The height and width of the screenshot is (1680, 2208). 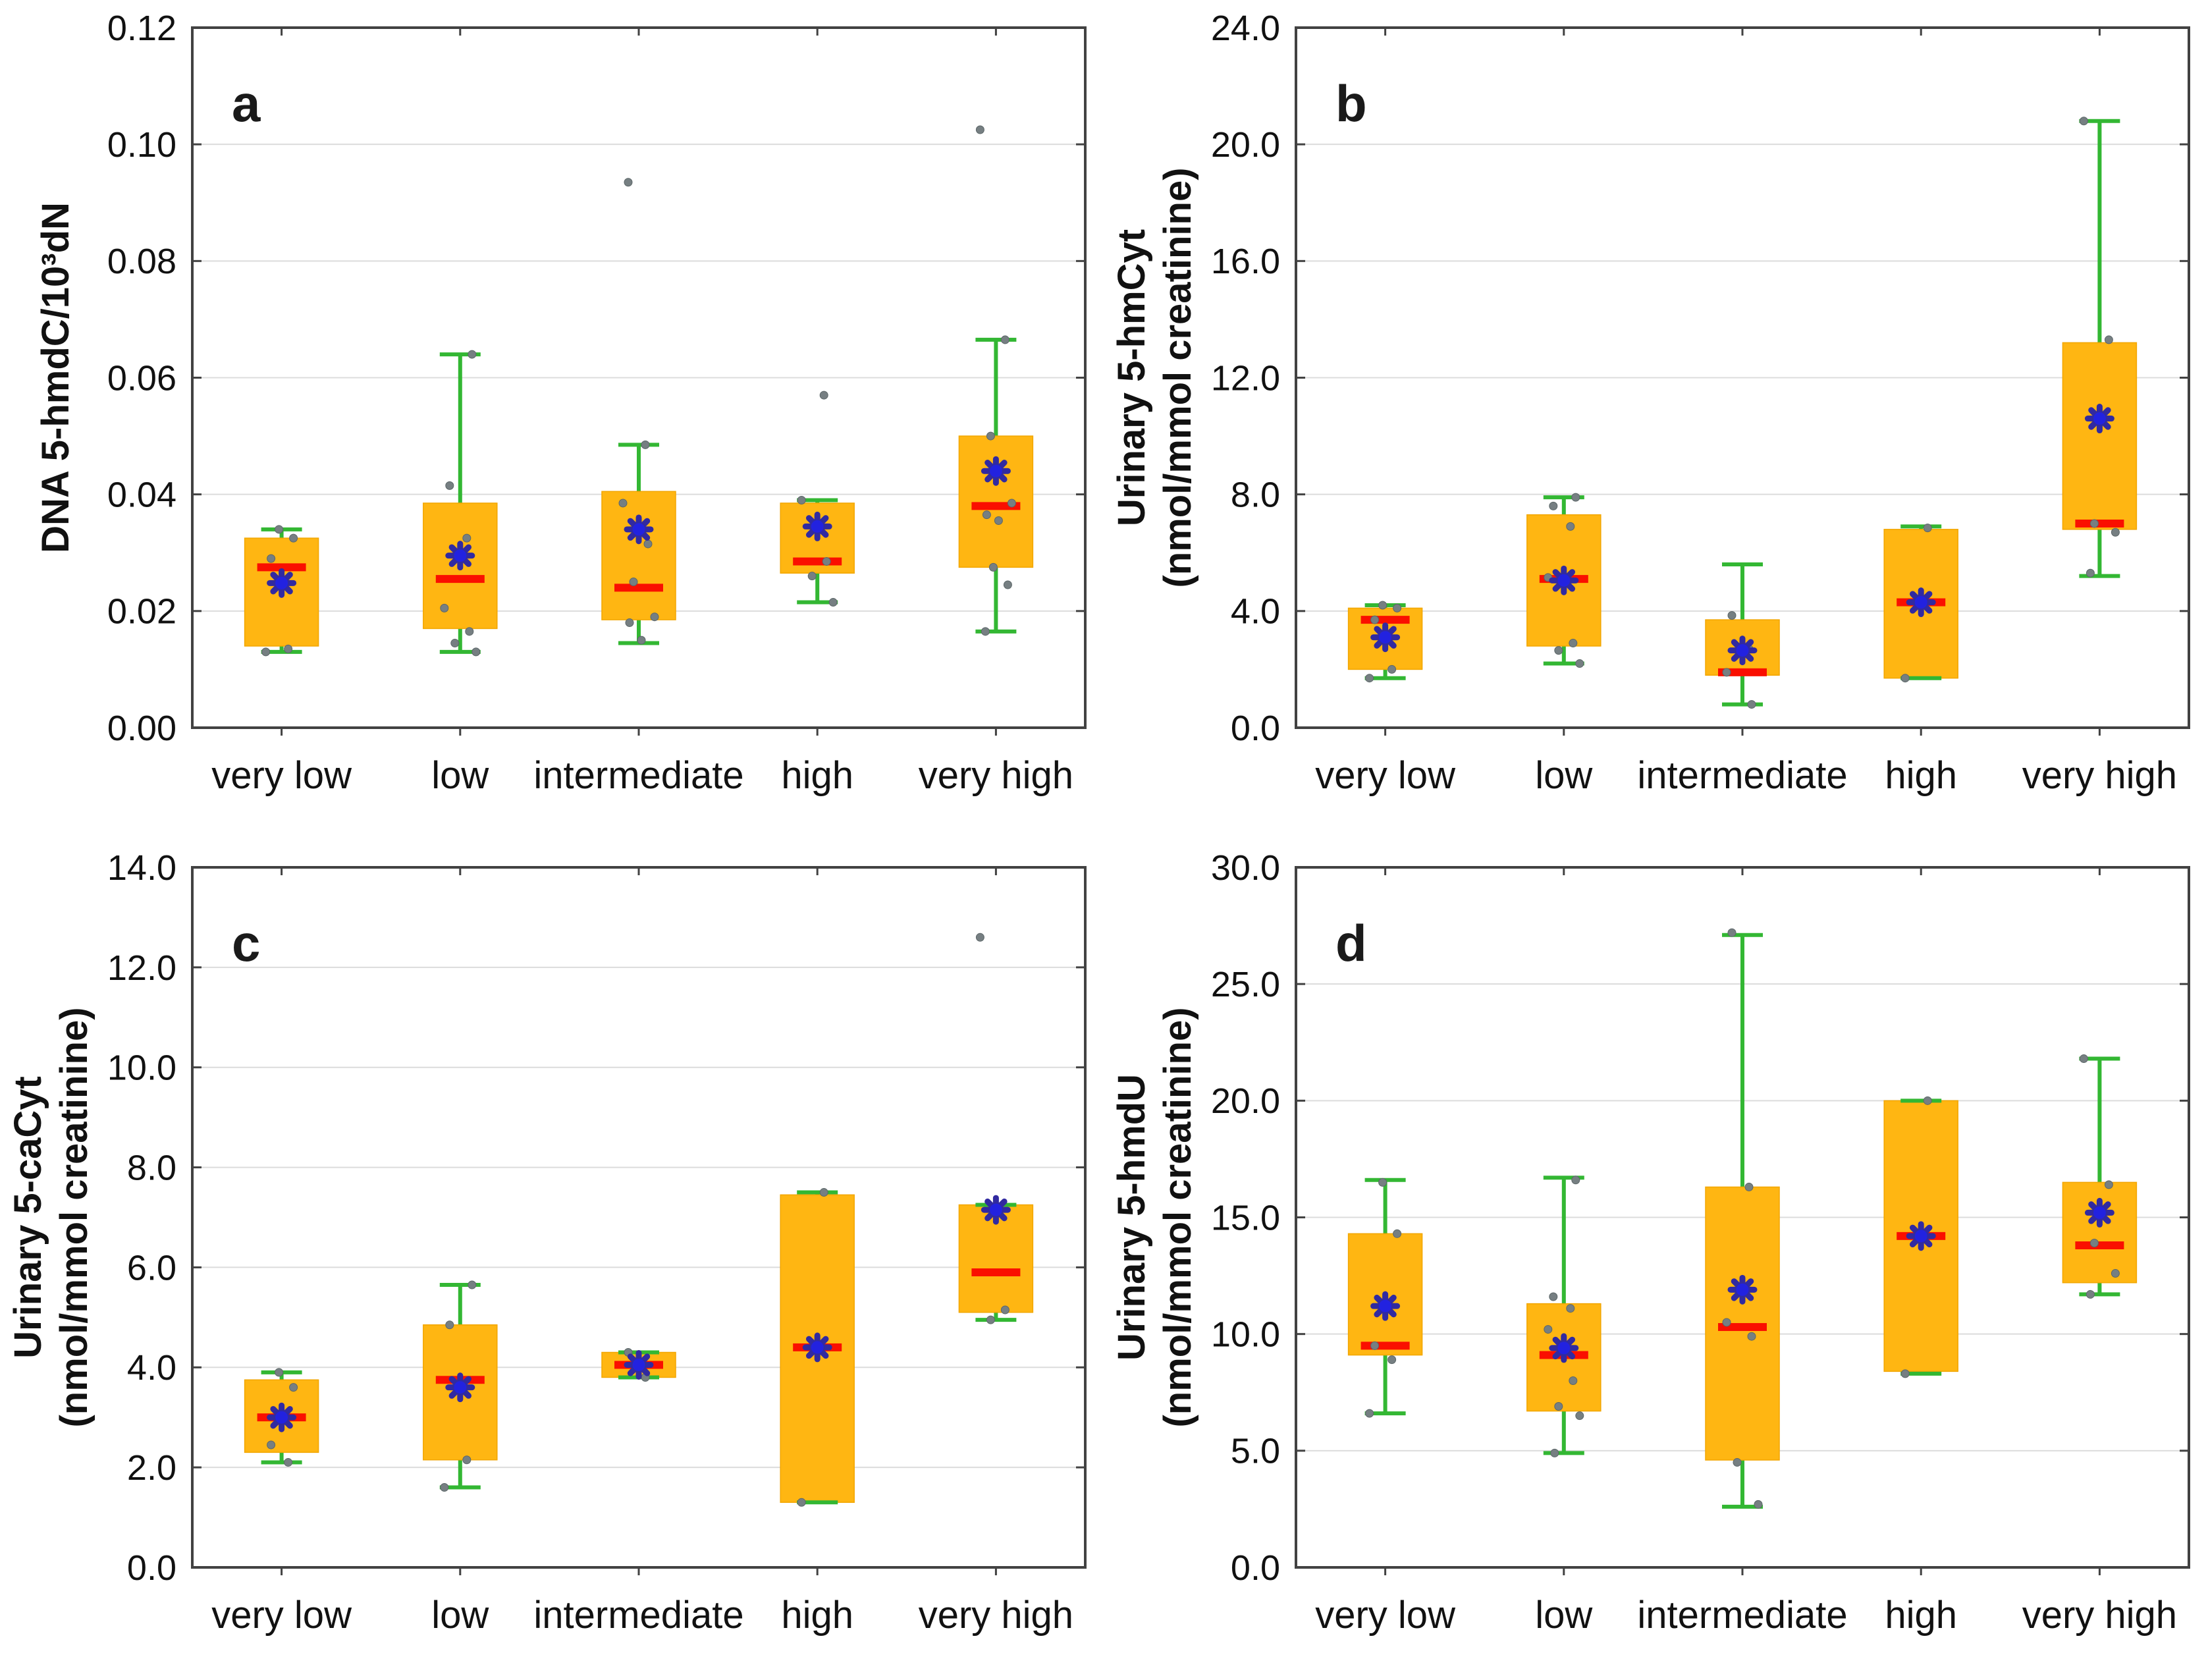 I want to click on y-axis-label: Urinary 5-caCyt, so click(x=28, y=1217).